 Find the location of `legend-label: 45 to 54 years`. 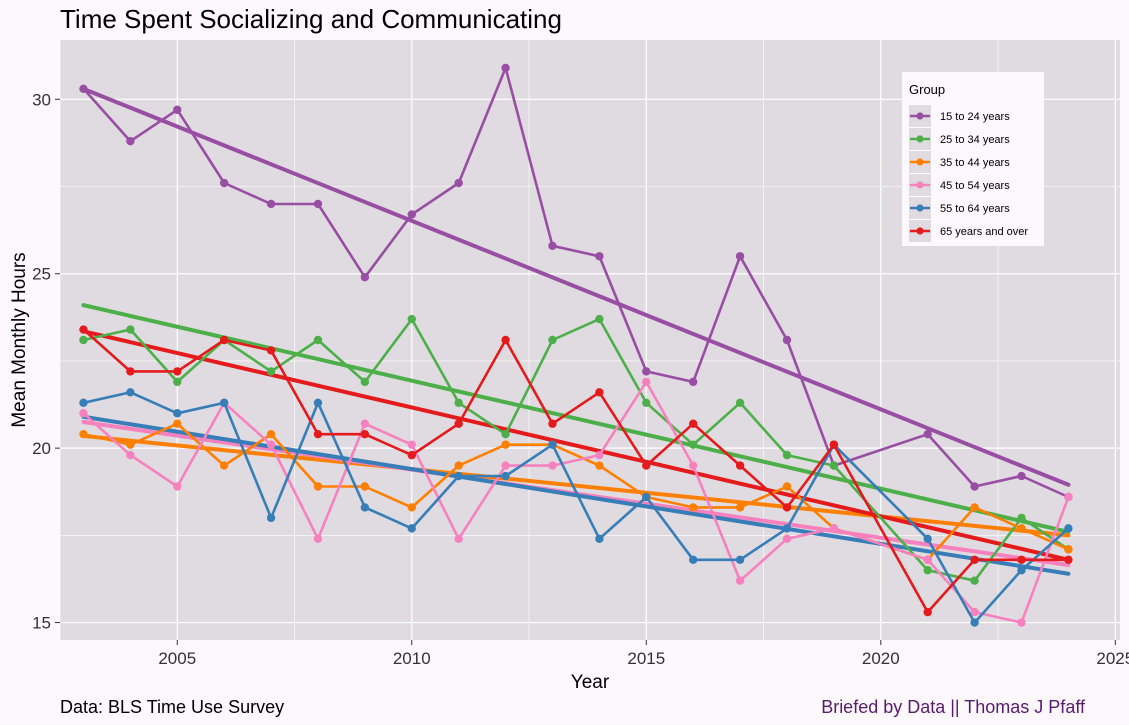

legend-label: 45 to 54 years is located at coordinates (975, 186).